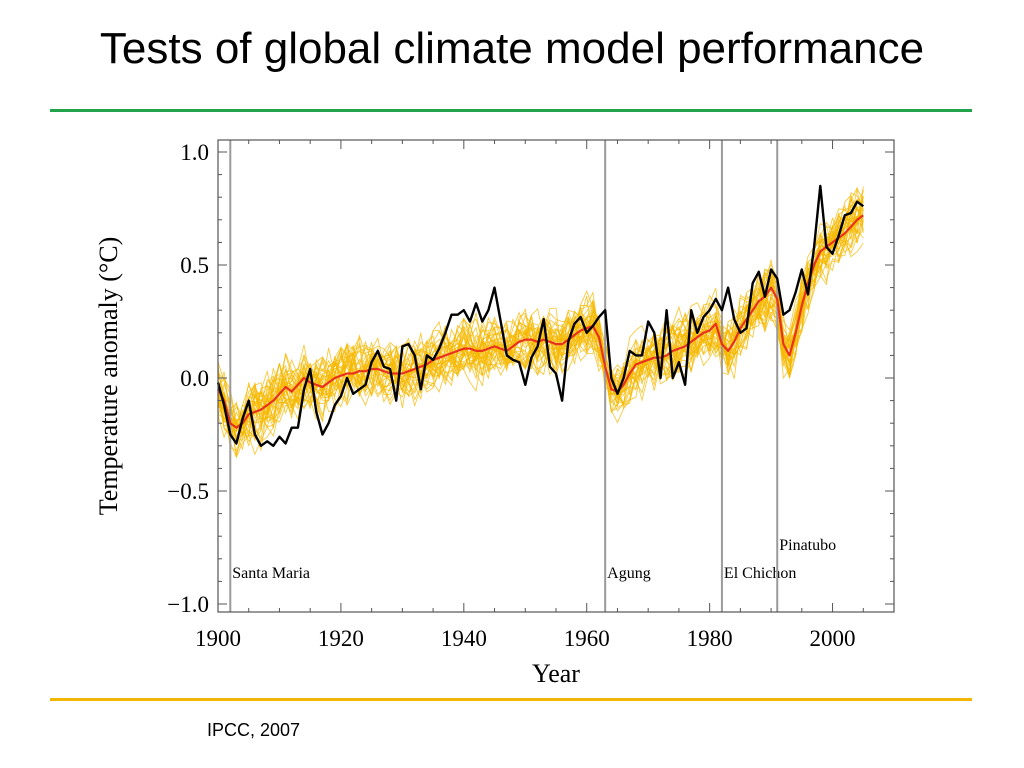  Describe the element at coordinates (188, 491) in the screenshot. I see `y-tick-label: −0.5` at that location.